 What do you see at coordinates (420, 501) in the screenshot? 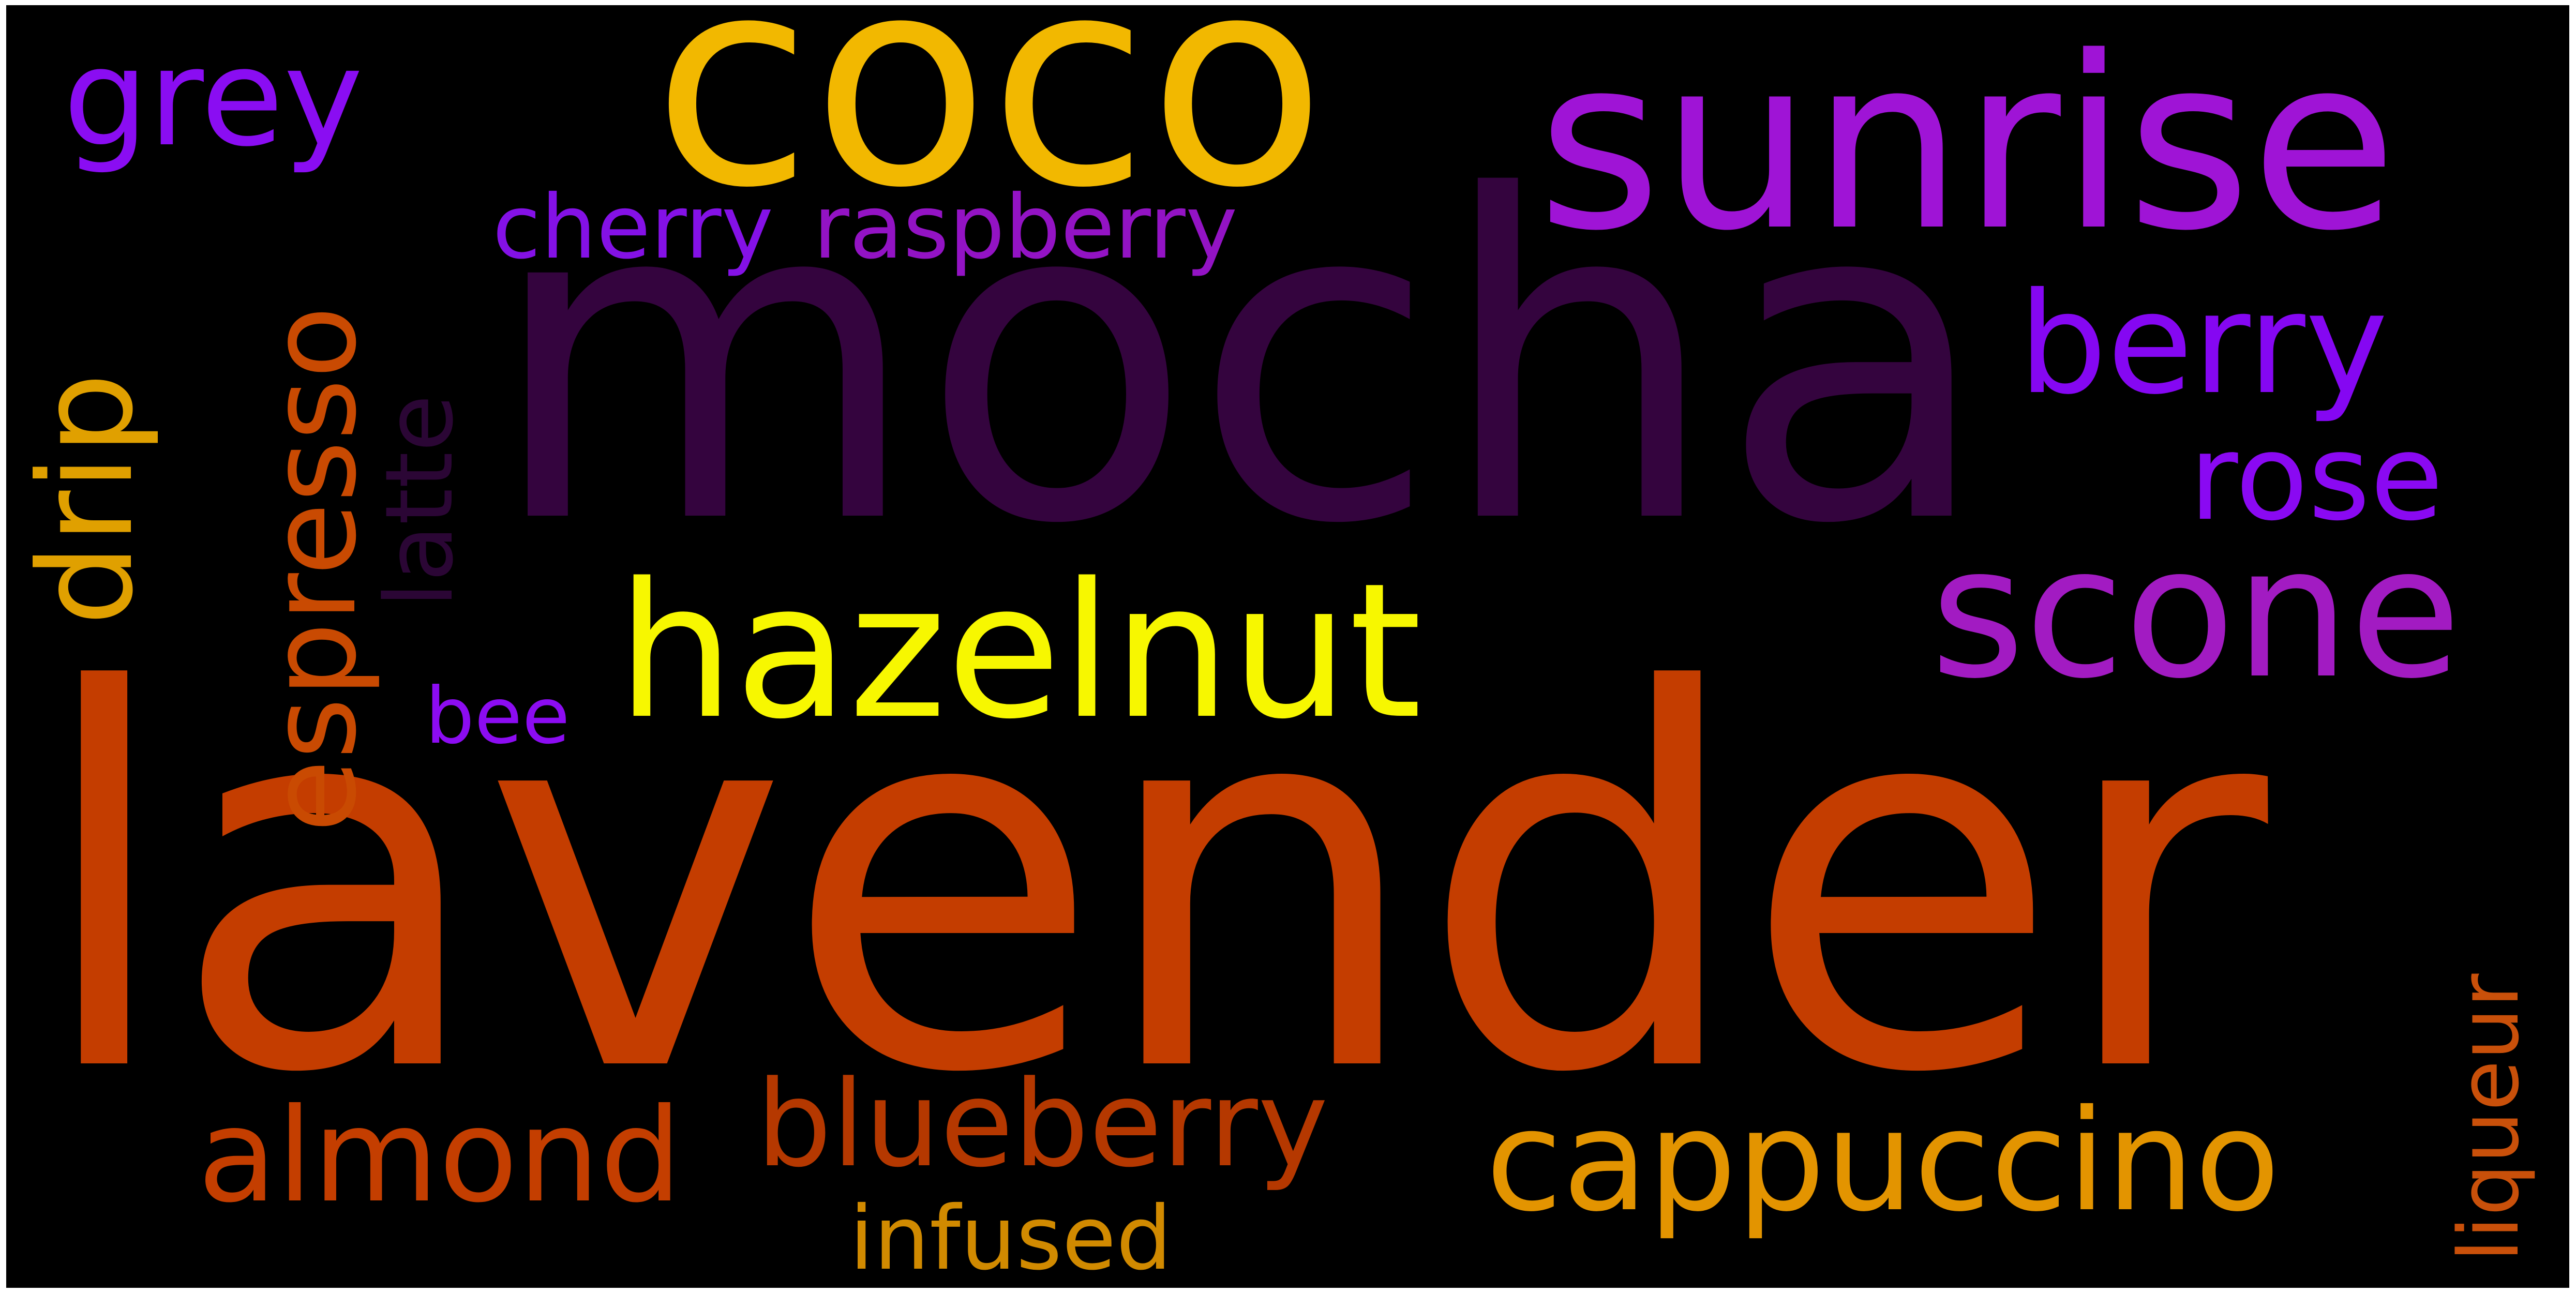
I see `word-latte: latte` at bounding box center [420, 501].